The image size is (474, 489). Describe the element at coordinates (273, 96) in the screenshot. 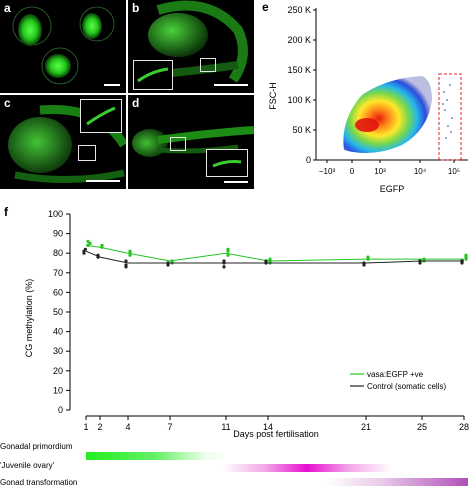

I see `flow-y-axis-label: FSC-H` at that location.